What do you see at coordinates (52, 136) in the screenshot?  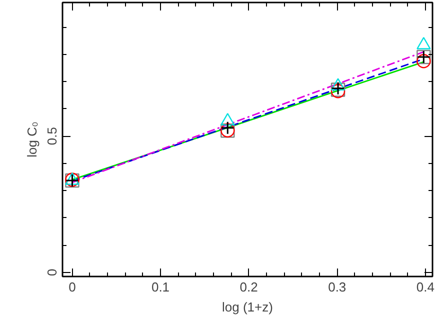 I see `y-tick-label: 0.5` at bounding box center [52, 136].